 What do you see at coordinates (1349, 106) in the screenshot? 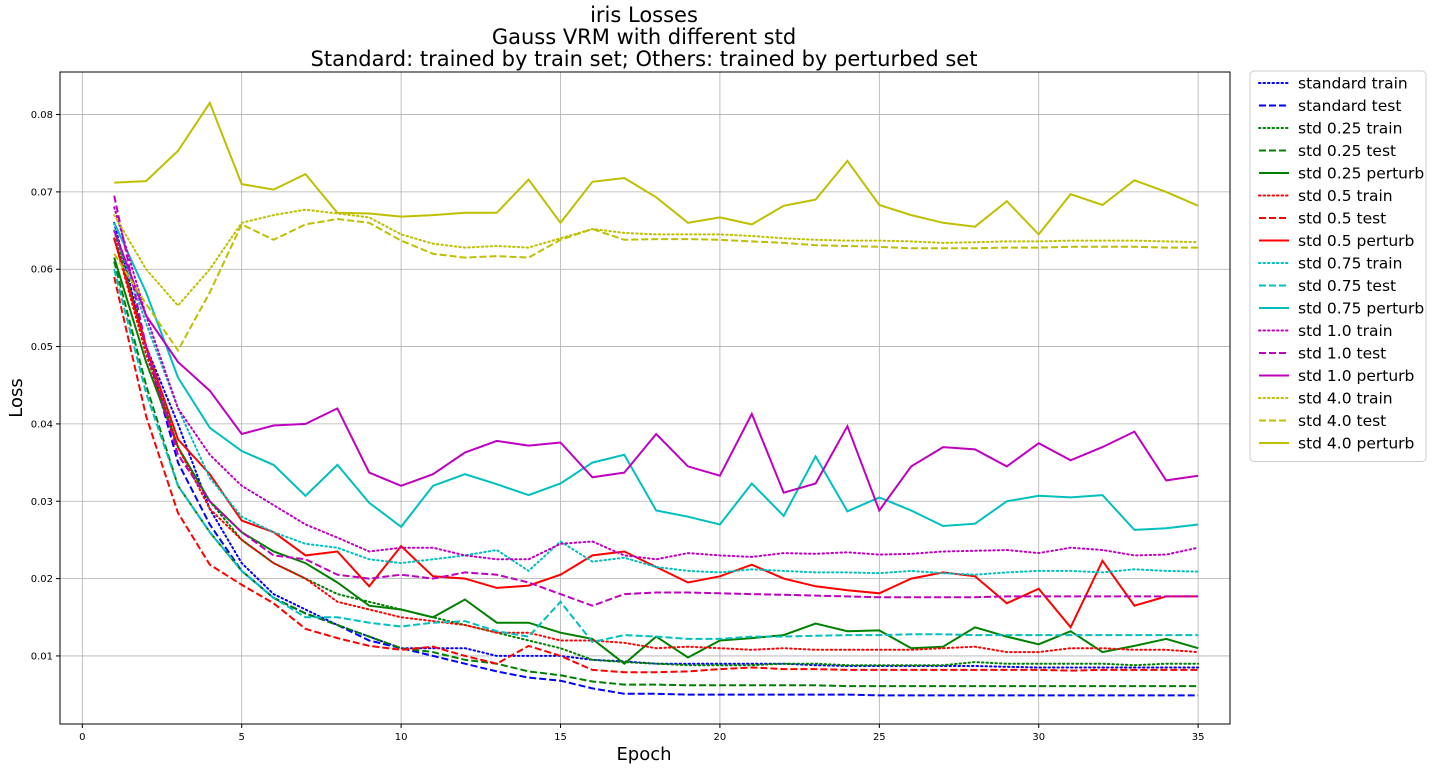
I see `legend-label-1: standard test` at bounding box center [1349, 106].